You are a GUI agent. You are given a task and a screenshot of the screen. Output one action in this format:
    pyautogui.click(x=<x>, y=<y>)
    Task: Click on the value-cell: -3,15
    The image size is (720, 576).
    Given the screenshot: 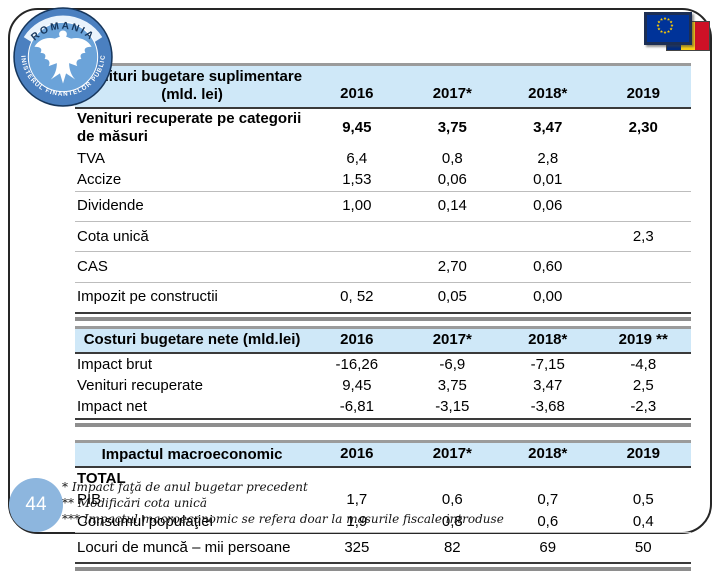 What is the action you would take?
    pyautogui.click(x=452, y=407)
    